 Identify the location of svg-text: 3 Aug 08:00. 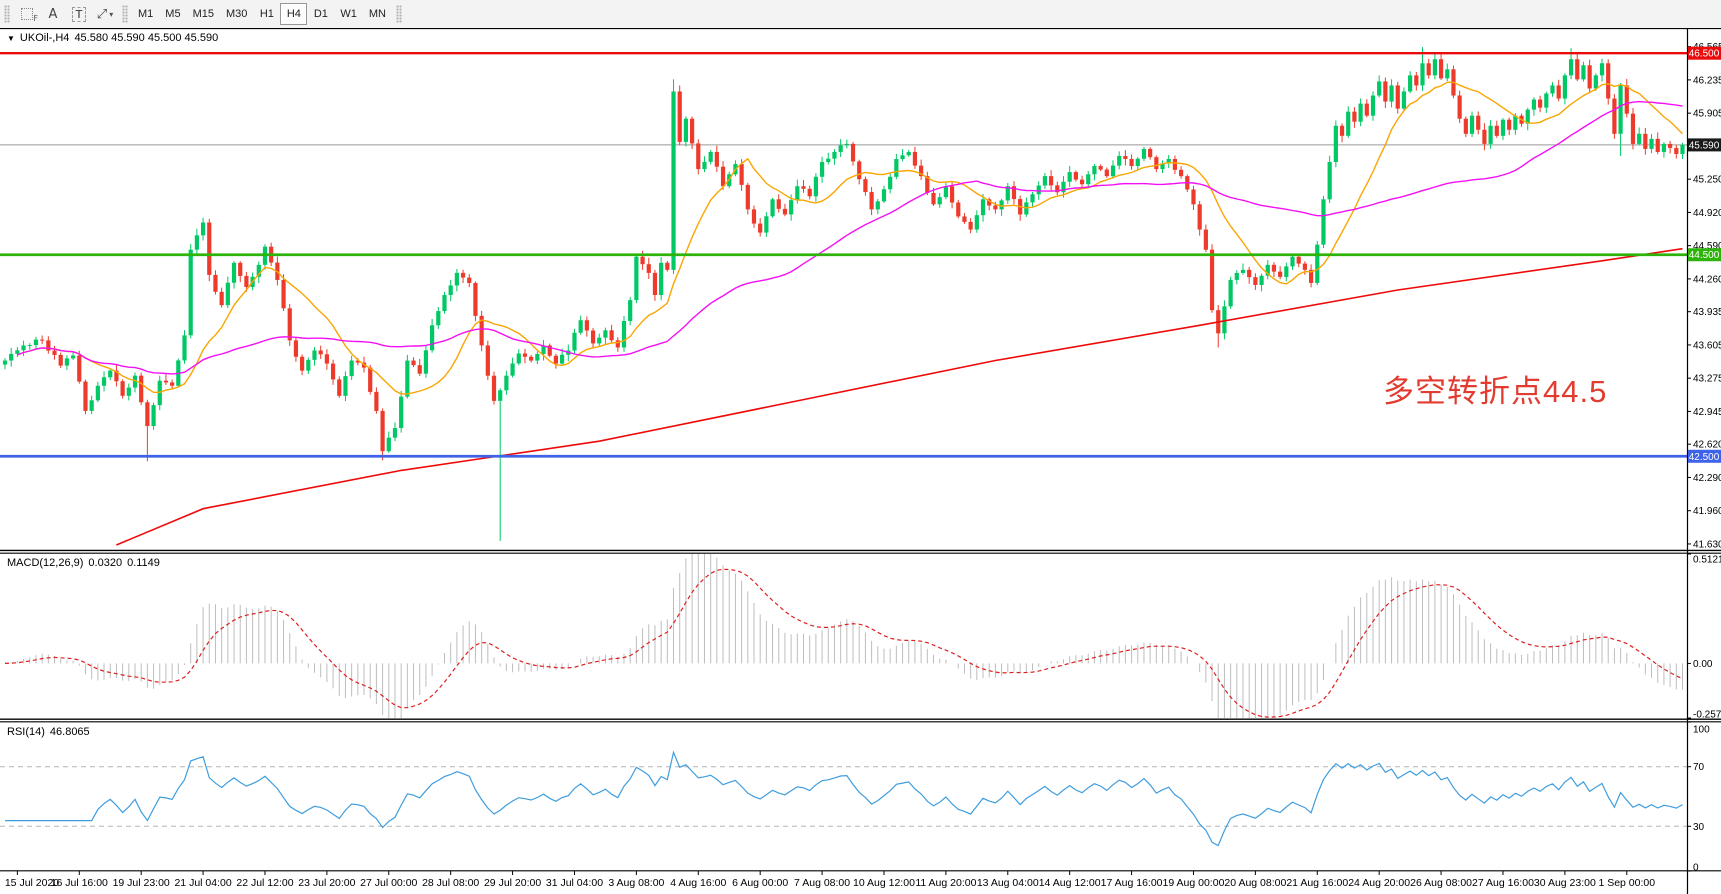
(636, 883).